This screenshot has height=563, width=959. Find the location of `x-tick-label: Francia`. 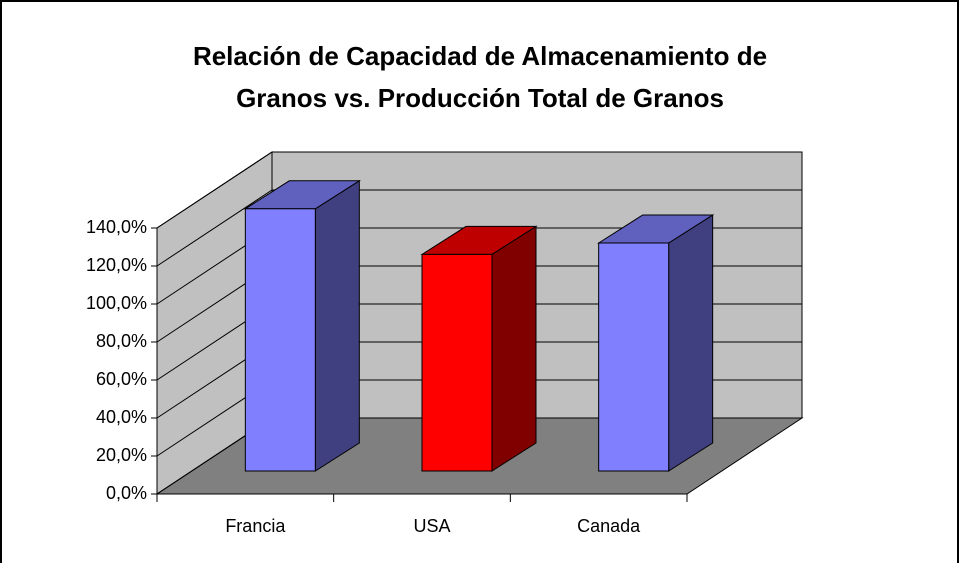

x-tick-label: Francia is located at coordinates (255, 526).